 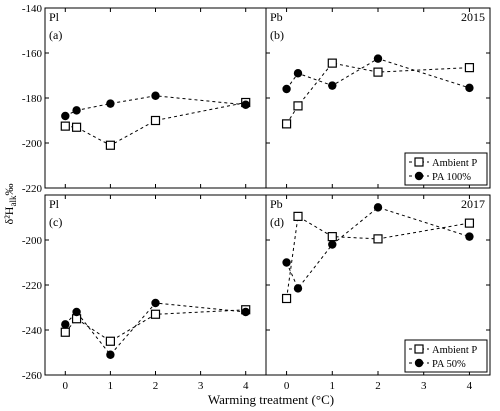 What do you see at coordinates (473, 17) in the screenshot?
I see `year-label: 2015` at bounding box center [473, 17].